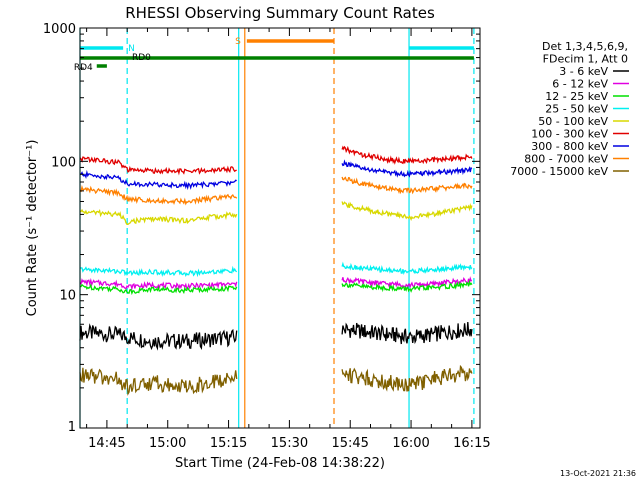 The image size is (640, 480). I want to click on flag-label-rd0: RD0, so click(141, 58).